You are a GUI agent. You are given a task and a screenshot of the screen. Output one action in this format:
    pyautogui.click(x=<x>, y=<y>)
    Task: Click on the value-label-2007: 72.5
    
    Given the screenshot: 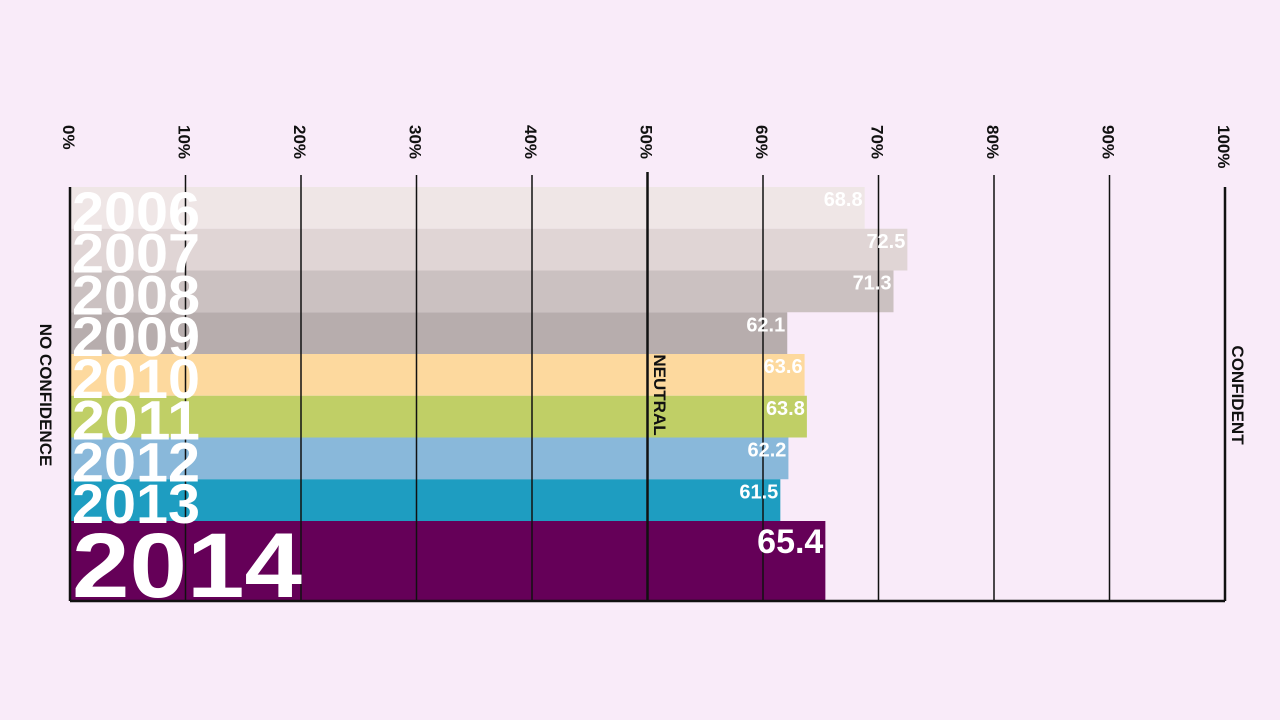 What is the action you would take?
    pyautogui.click(x=885, y=242)
    